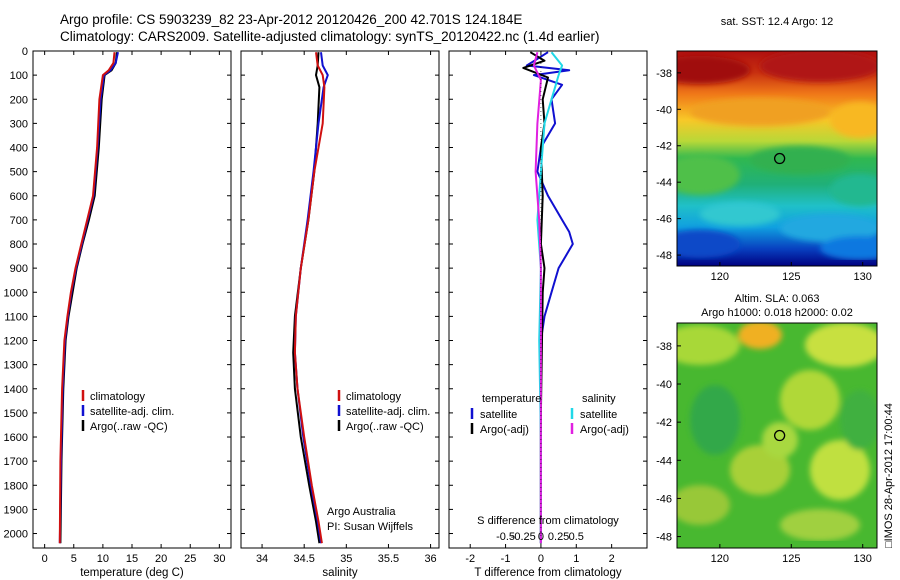  Describe the element at coordinates (361, 512) in the screenshot. I see `panel-annotation: Argo Australia` at that location.